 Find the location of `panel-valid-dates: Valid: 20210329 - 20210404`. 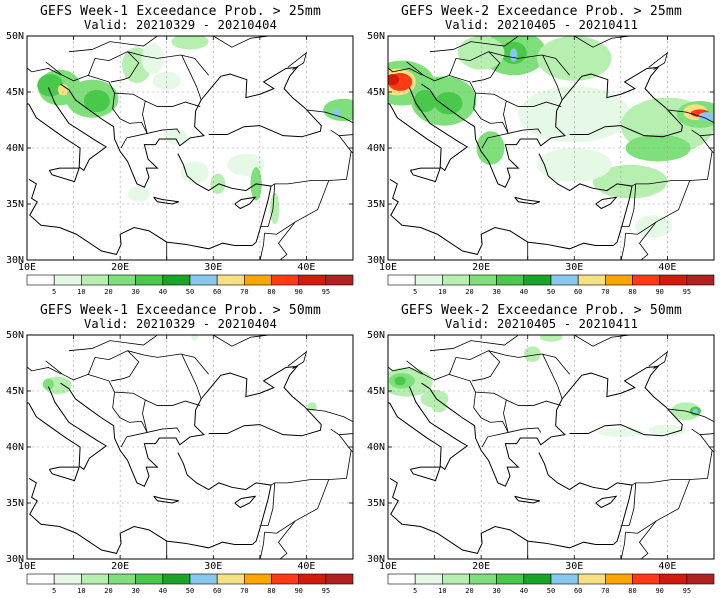

panel-valid-dates: Valid: 20210329 - 20210404 is located at coordinates (180, 324).